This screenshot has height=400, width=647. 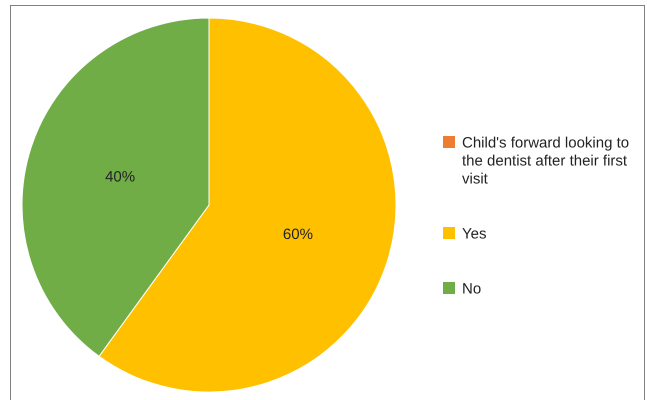 What do you see at coordinates (297, 235) in the screenshot?
I see `data-label: 60%` at bounding box center [297, 235].